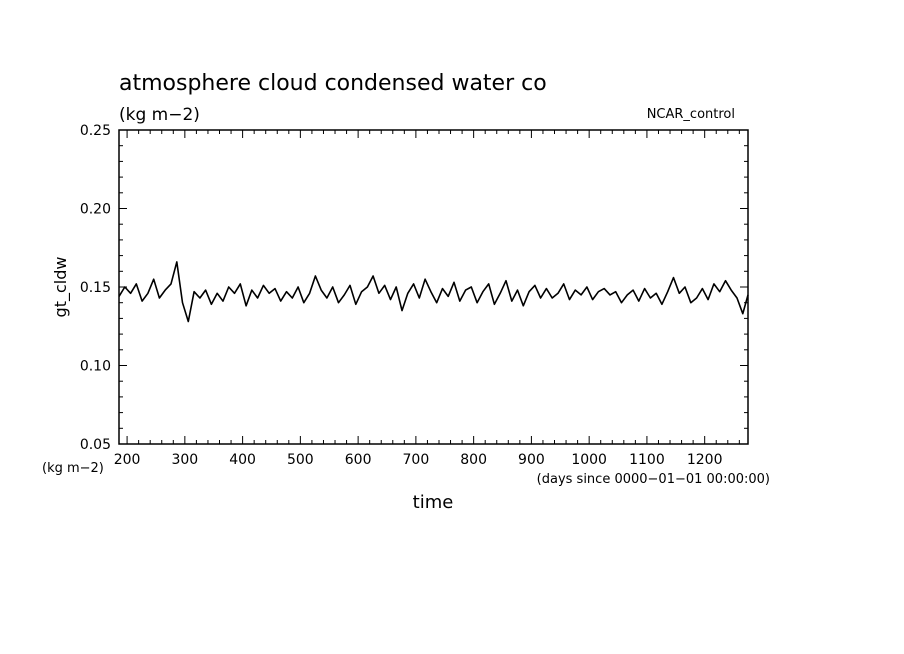  I want to click on y-tick-label: 0.05, so click(95, 445).